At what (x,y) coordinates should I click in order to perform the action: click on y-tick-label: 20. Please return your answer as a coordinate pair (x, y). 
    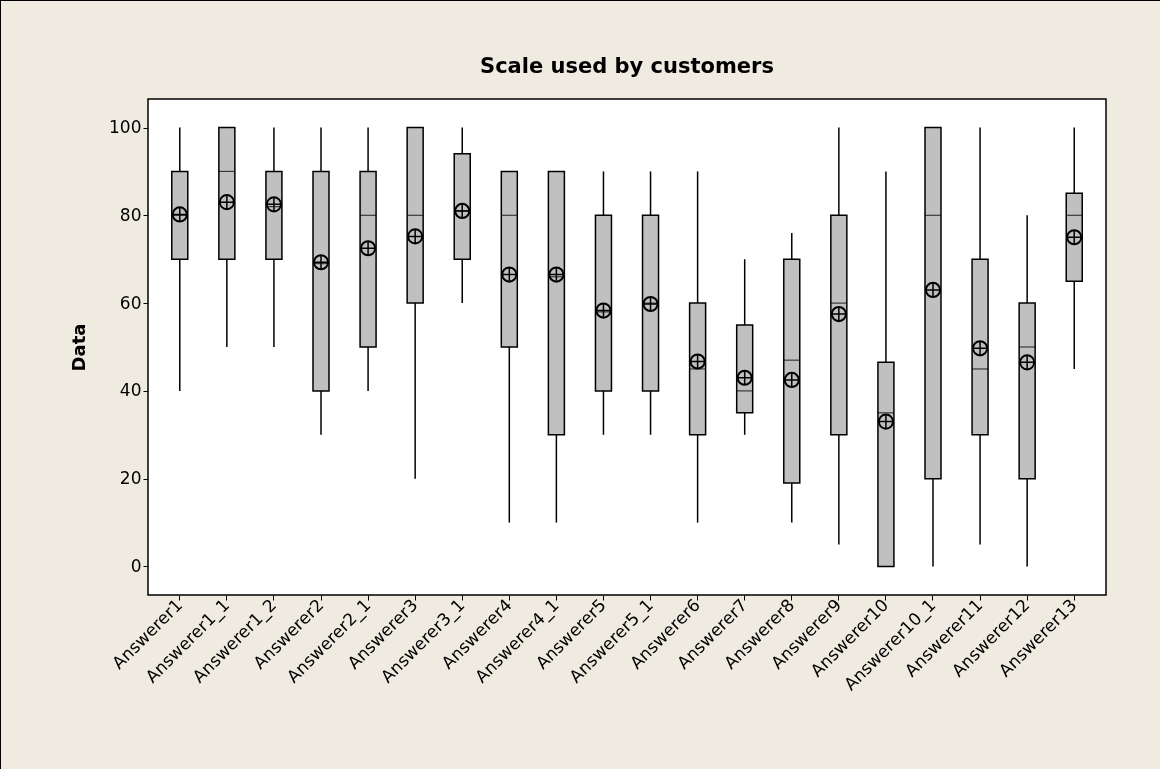
    Looking at the image, I should click on (130, 478).